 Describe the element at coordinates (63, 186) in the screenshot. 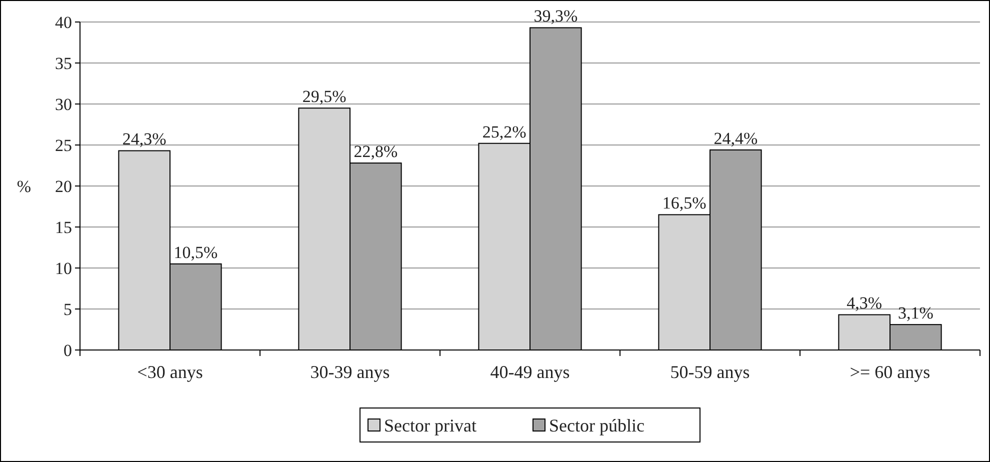

I see `y-tick-label: 20` at that location.